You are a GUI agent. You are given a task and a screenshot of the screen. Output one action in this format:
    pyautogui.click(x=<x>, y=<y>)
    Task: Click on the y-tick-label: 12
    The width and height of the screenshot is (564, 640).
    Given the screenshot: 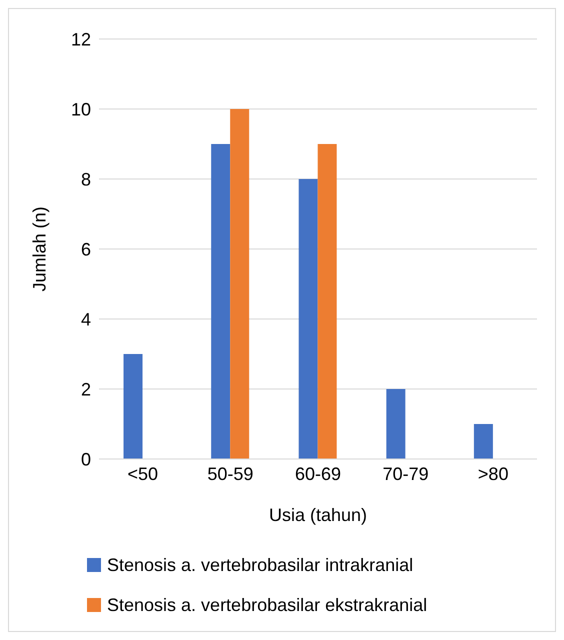 What is the action you would take?
    pyautogui.click(x=80, y=39)
    